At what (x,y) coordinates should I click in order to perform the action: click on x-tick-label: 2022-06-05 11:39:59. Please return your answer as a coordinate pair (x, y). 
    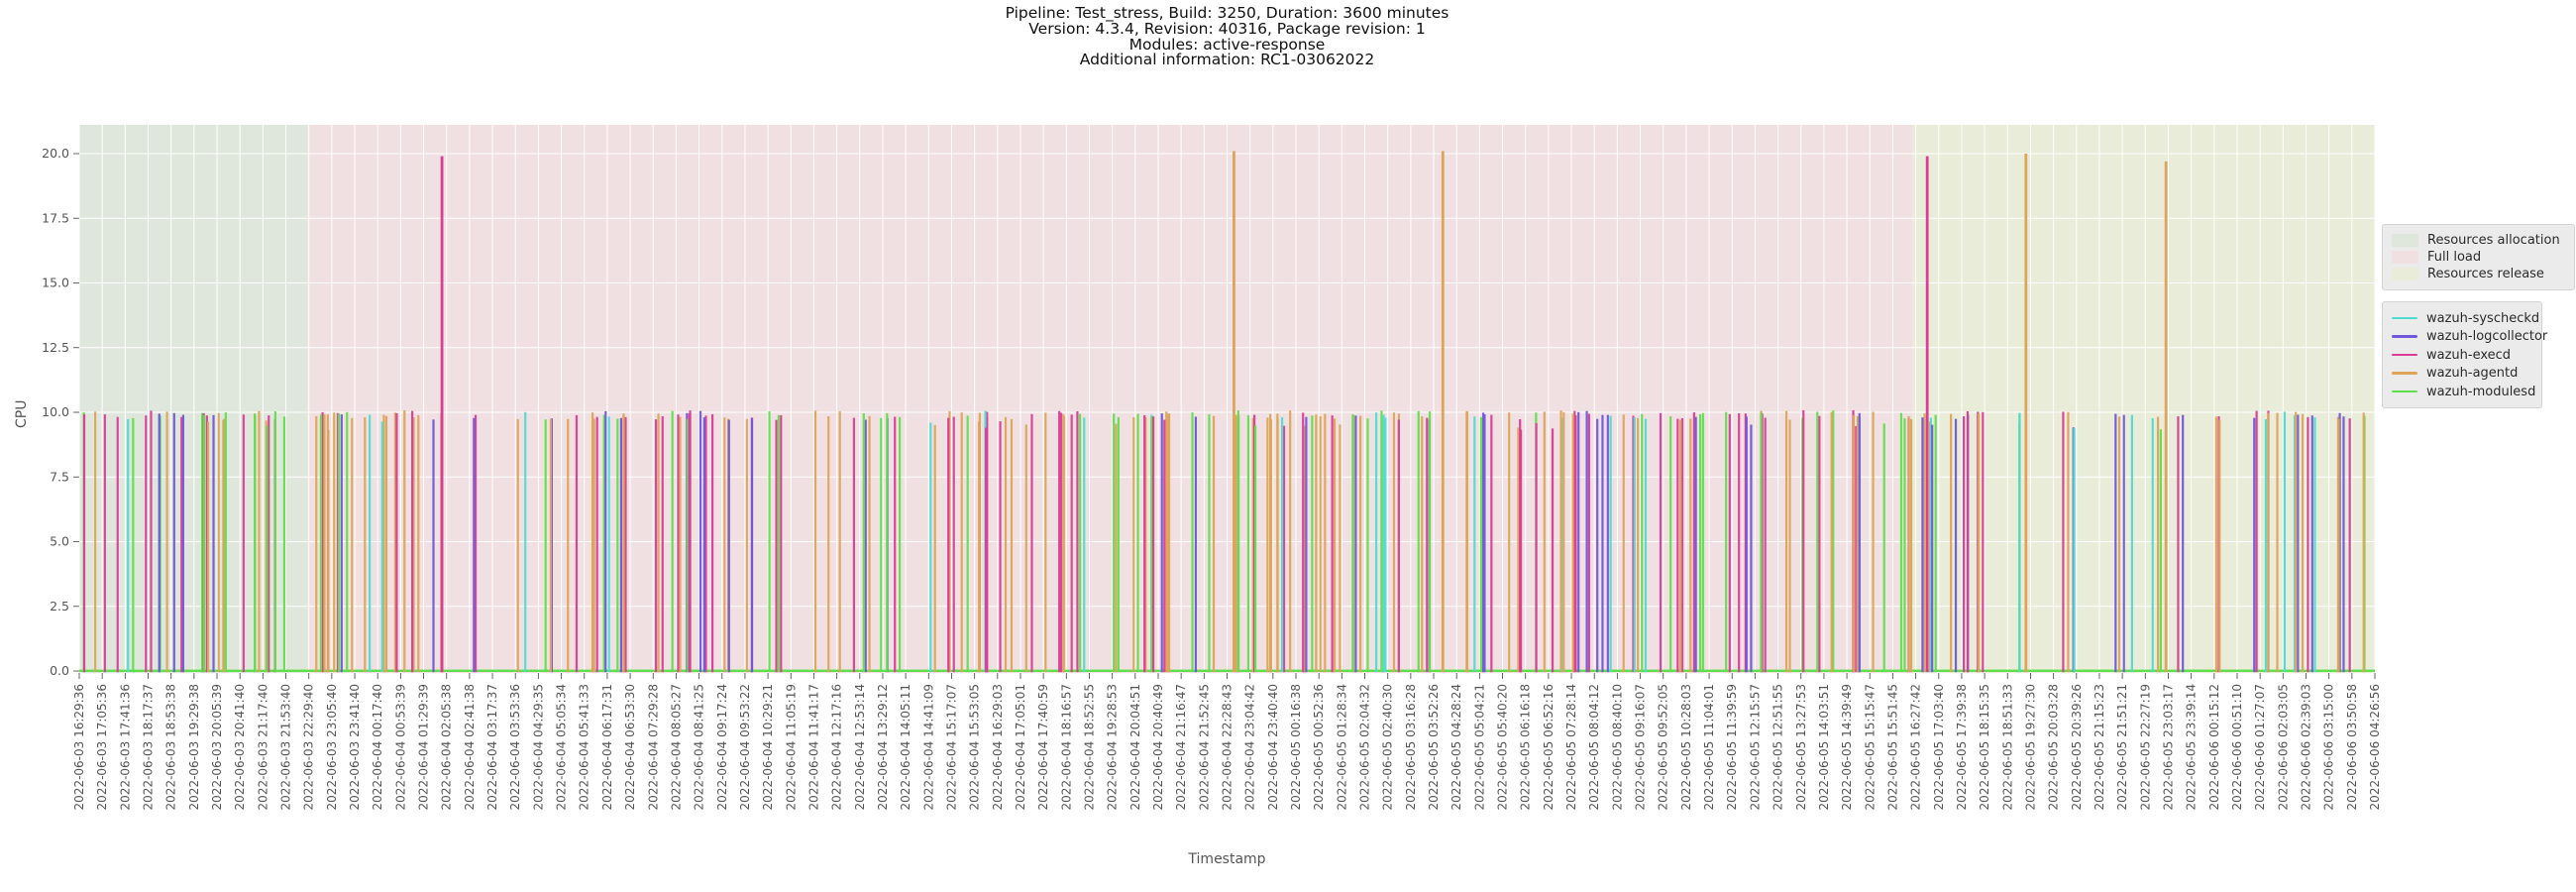
    Looking at the image, I should click on (1732, 747).